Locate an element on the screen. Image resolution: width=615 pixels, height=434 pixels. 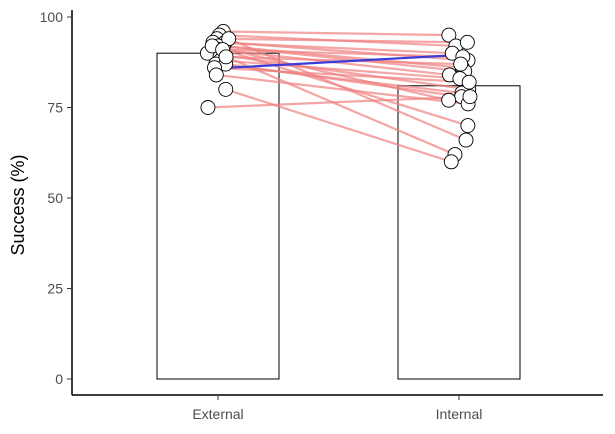
x-tick-label: External is located at coordinates (217, 414).